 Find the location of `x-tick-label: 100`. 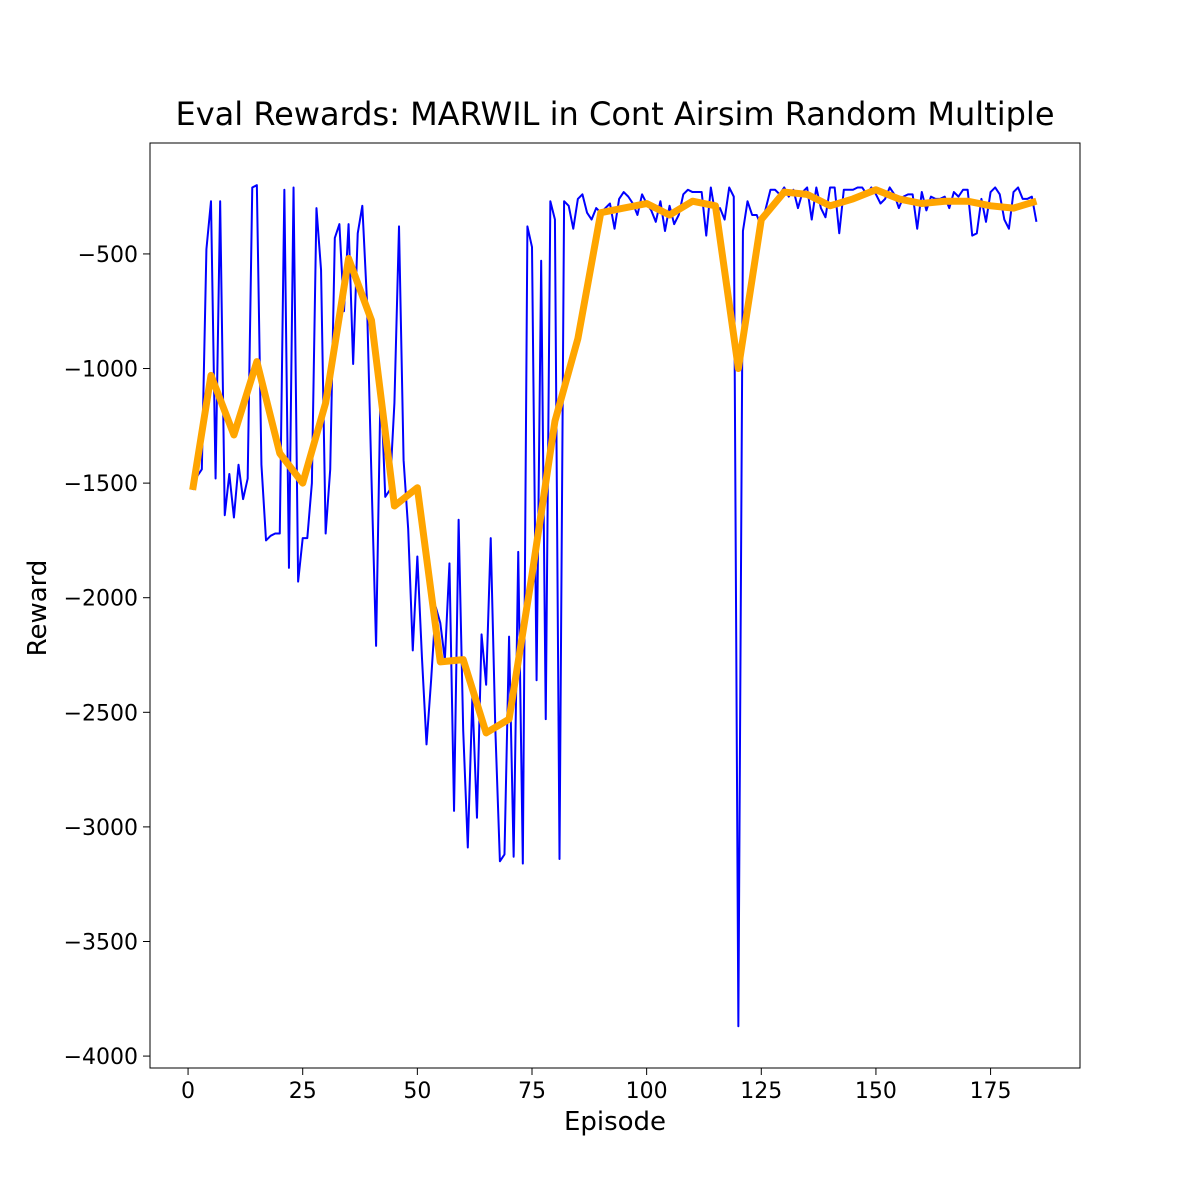

x-tick-label: 100 is located at coordinates (647, 1091).